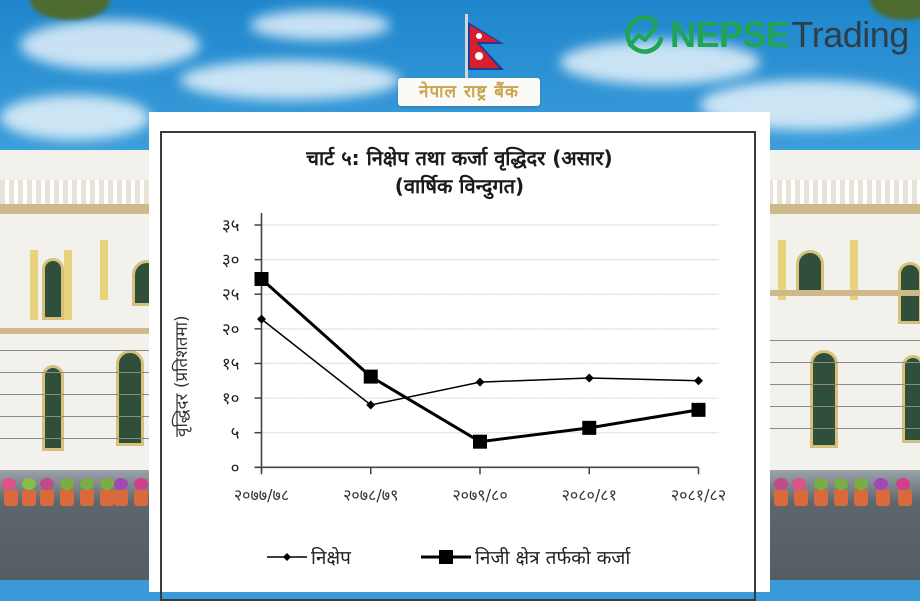  What do you see at coordinates (459, 186) in the screenshot?
I see `chart-subtitle: (वार्षिक विन्दुगत)` at bounding box center [459, 186].